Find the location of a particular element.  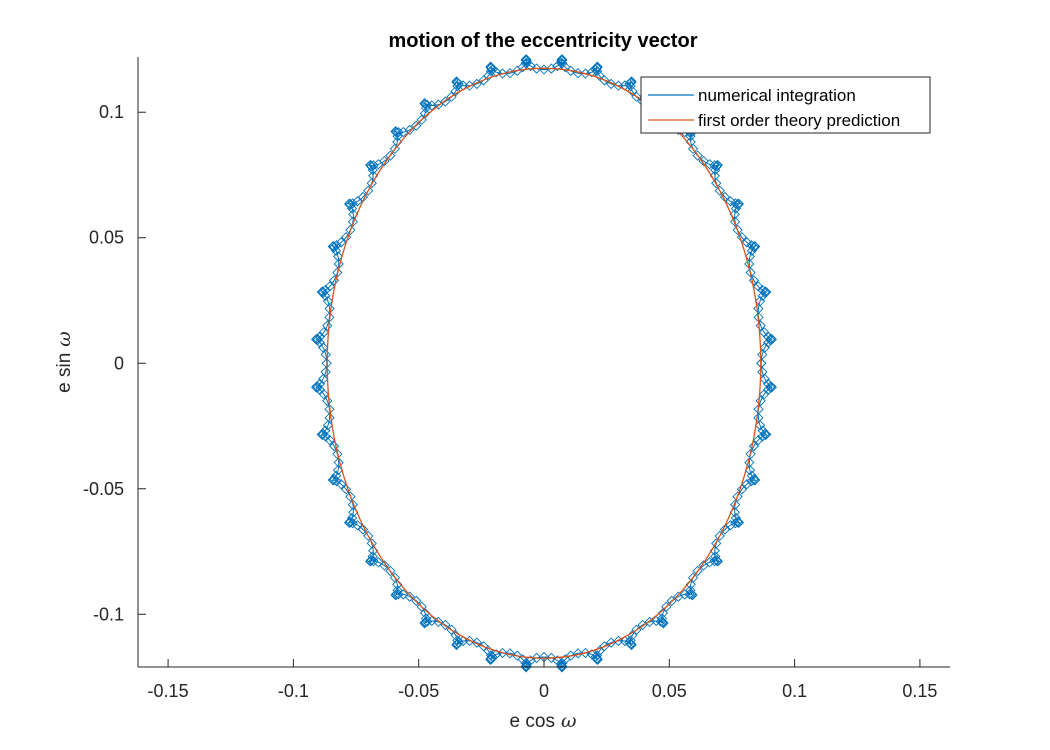

x-tick-label: -0.1 is located at coordinates (293, 691).